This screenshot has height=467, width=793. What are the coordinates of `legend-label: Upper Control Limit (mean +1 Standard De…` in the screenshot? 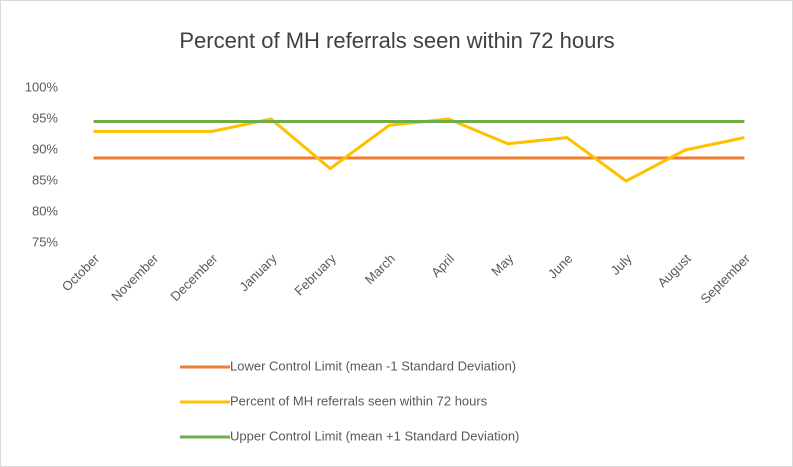 It's located at (374, 435).